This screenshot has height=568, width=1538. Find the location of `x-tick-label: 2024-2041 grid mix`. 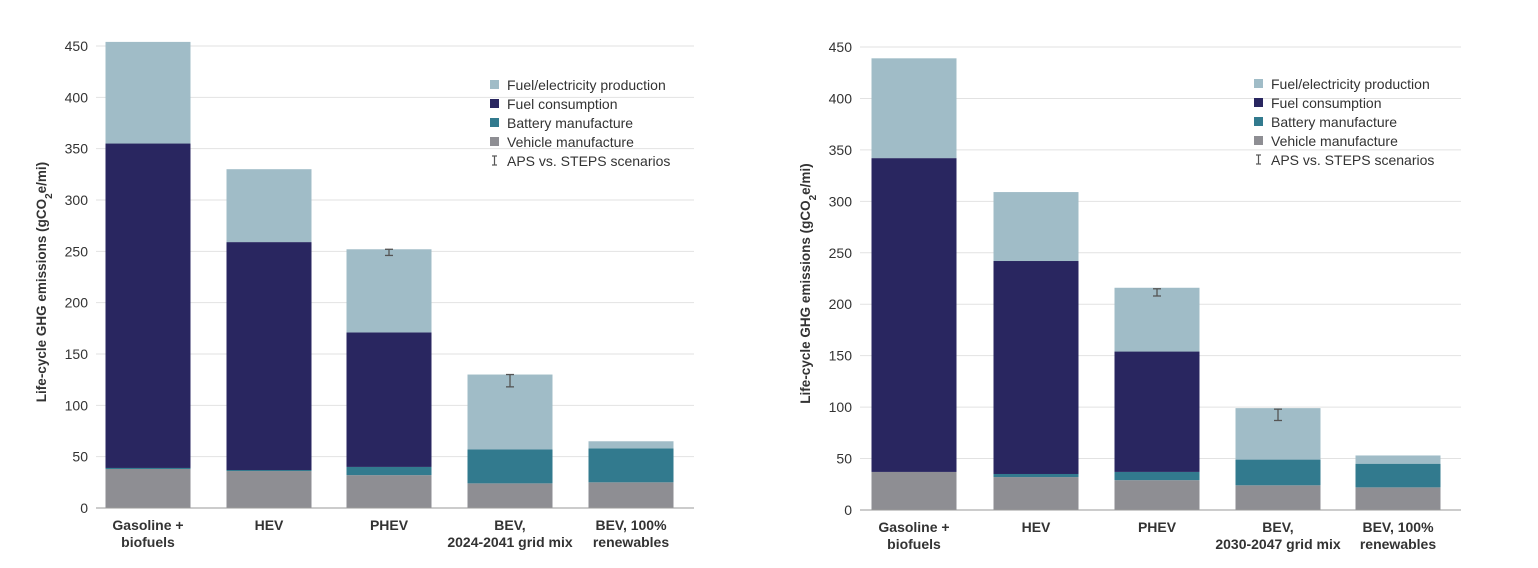

x-tick-label: 2024-2041 grid mix is located at coordinates (510, 542).